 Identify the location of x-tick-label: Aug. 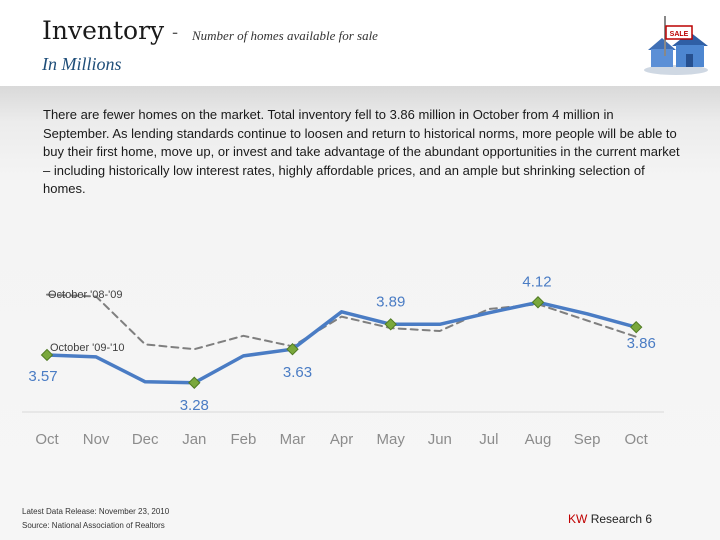
(538, 439).